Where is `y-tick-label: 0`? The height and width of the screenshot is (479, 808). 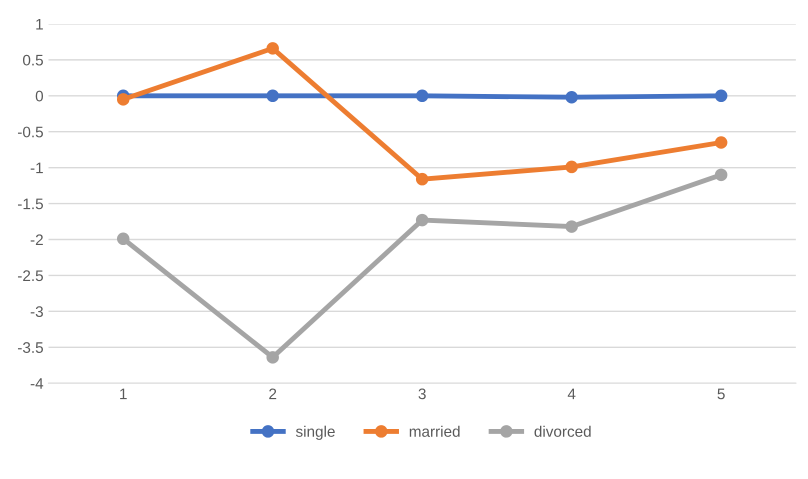
y-tick-label: 0 is located at coordinates (40, 96).